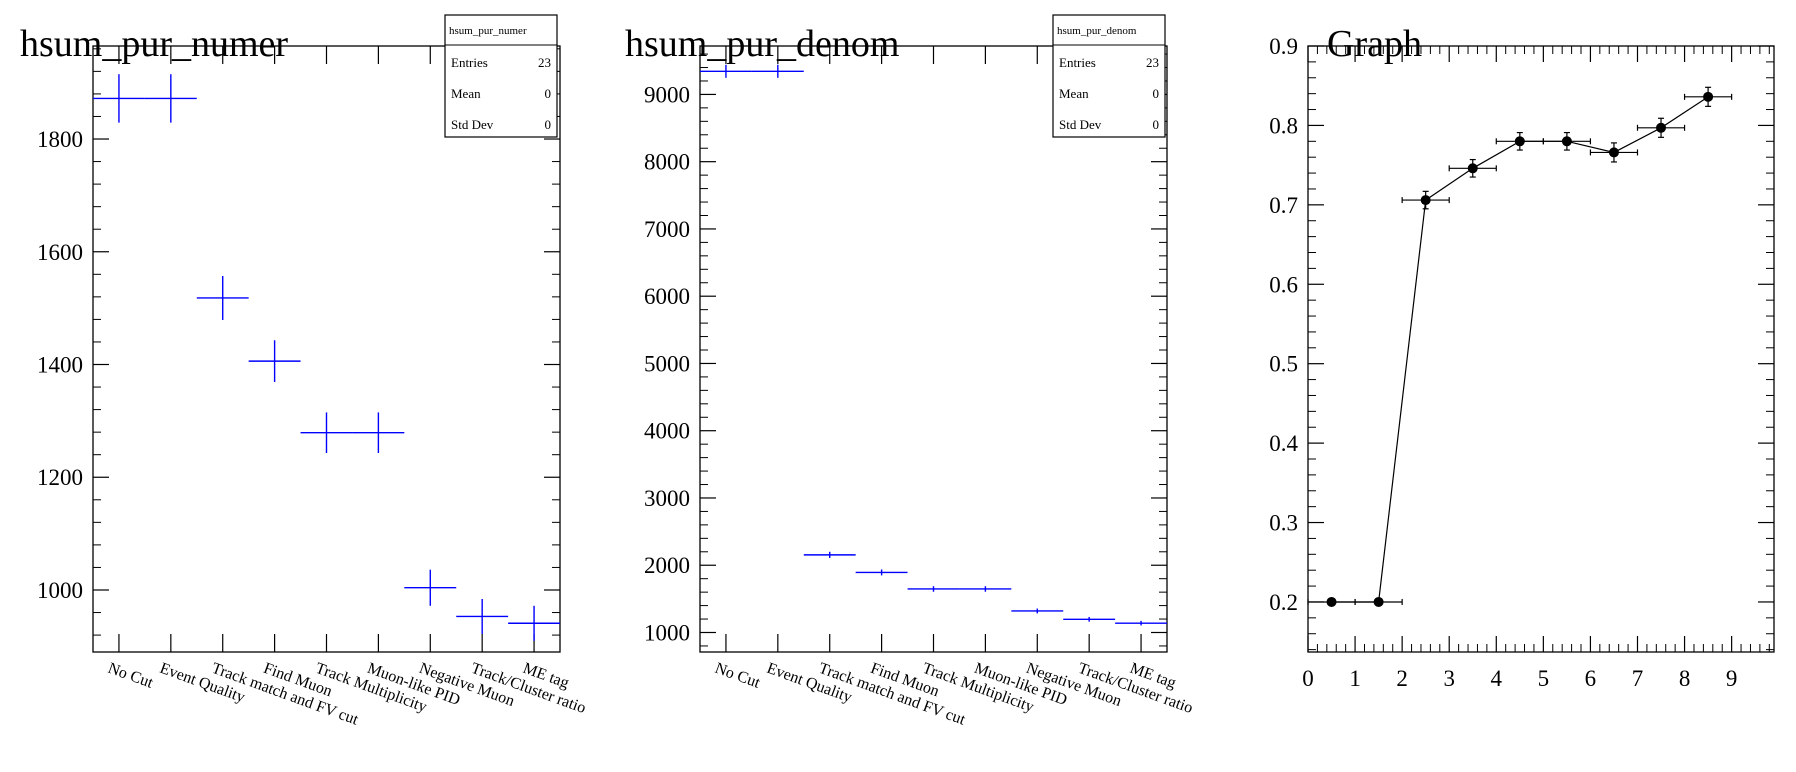 The image size is (1796, 772). I want to click on chart-title: Graph, so click(1374, 44).